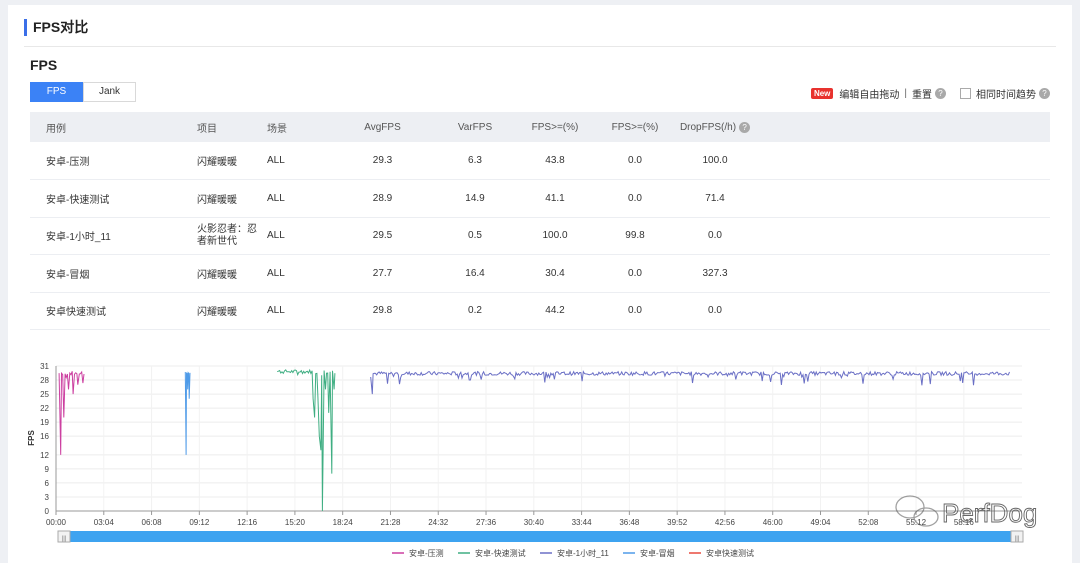  What do you see at coordinates (343, 522) in the screenshot?
I see `x-tick-label: 18:24` at bounding box center [343, 522].